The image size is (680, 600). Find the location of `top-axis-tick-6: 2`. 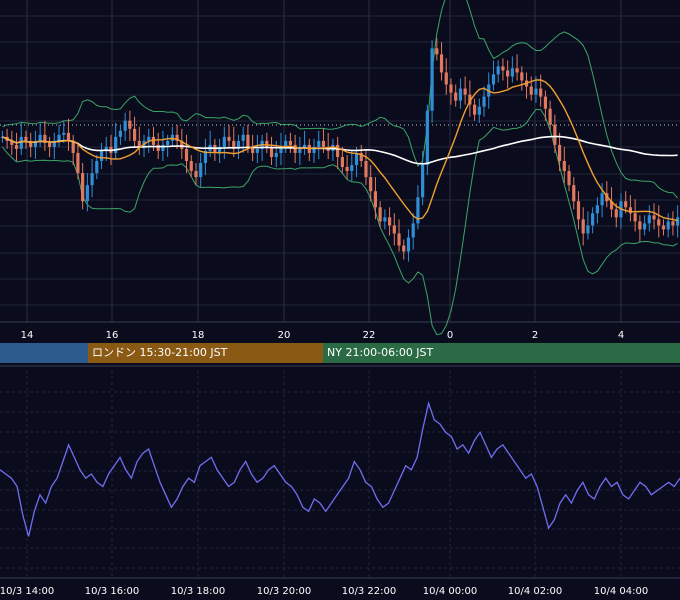

top-axis-tick-6: 2 is located at coordinates (535, 335).